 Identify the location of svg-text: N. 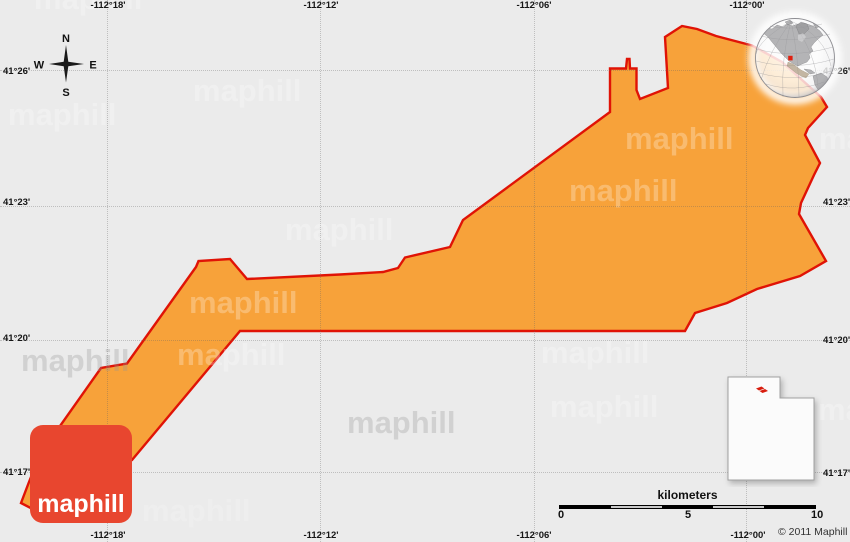
(66, 39).